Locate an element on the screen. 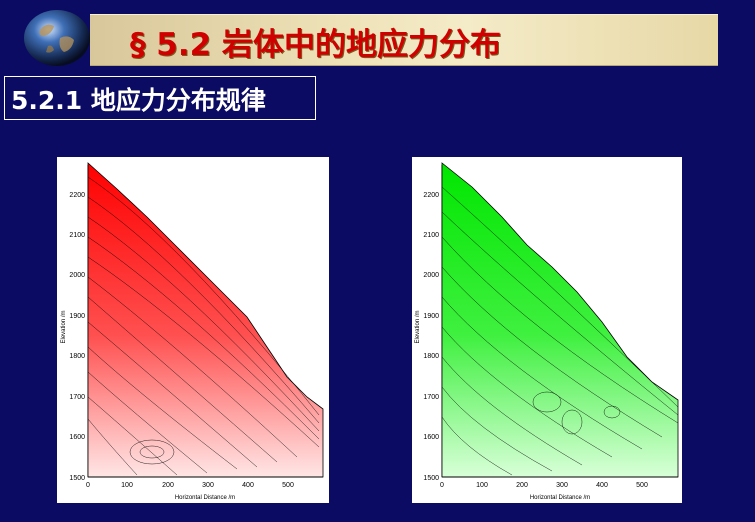  page-title: § 5.2 岩体中的地应力分布 is located at coordinates (315, 45).